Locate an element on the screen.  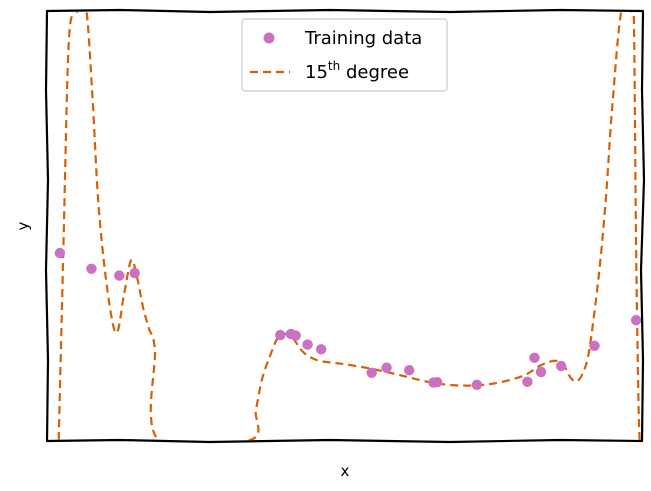
y-axis-label: y is located at coordinates (23, 225).